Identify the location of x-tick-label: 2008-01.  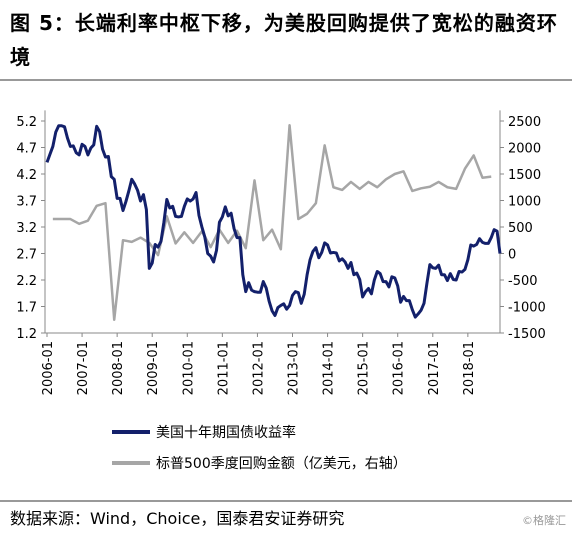
(118, 368).